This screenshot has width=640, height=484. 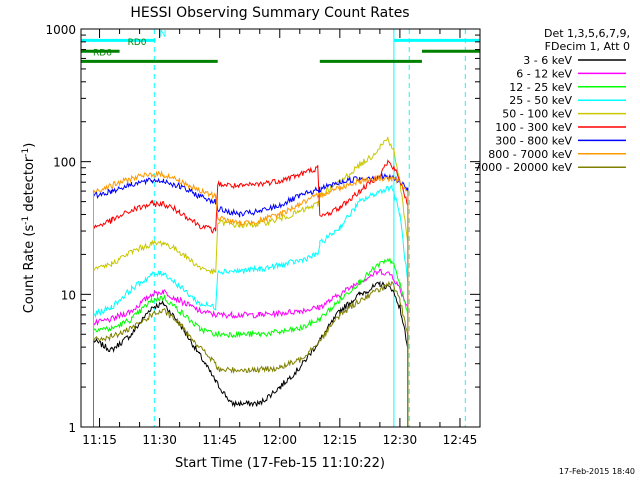 I want to click on x-tick-label-4: 12:15, so click(x=340, y=440).